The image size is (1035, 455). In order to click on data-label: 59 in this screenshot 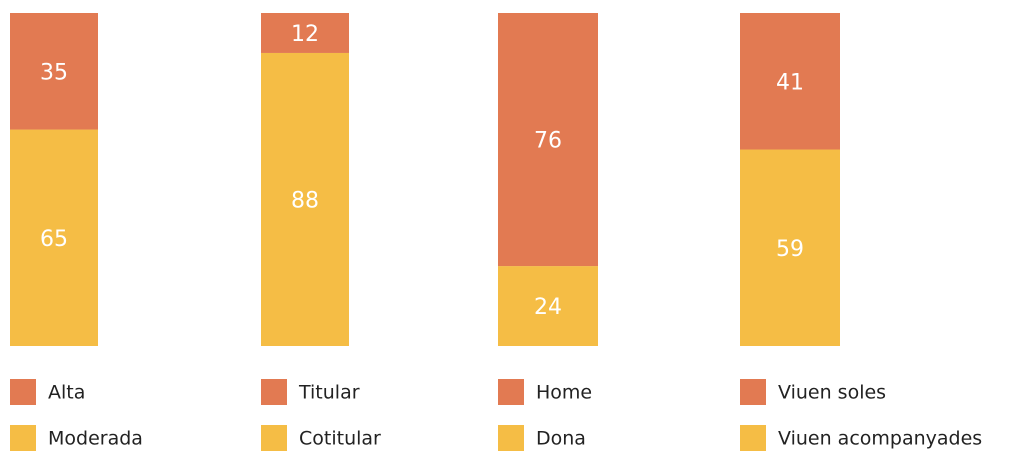, I will do `click(790, 249)`.